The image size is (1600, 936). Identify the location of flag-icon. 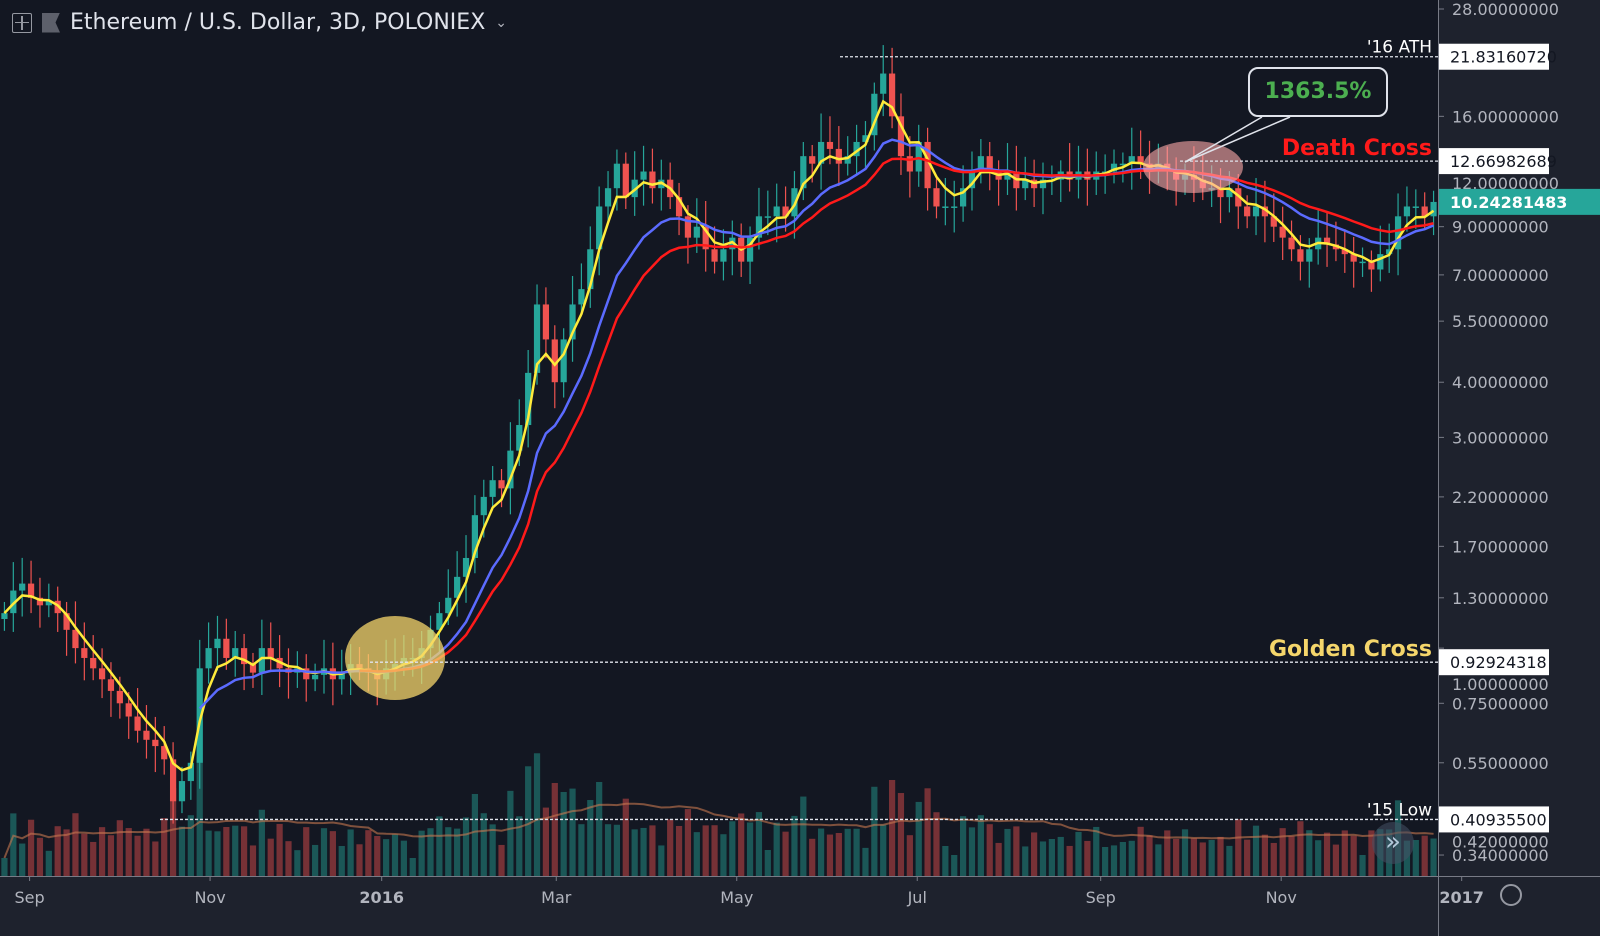
(51, 22).